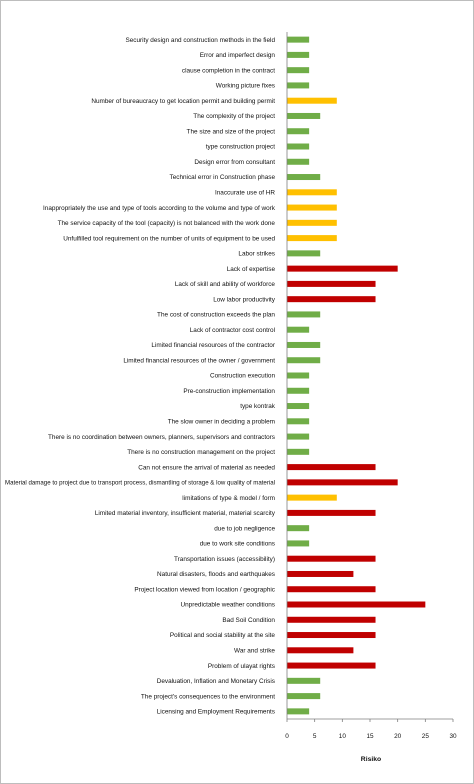 Image resolution: width=474 pixels, height=784 pixels. I want to click on category-label-25: type kontrak, so click(258, 406).